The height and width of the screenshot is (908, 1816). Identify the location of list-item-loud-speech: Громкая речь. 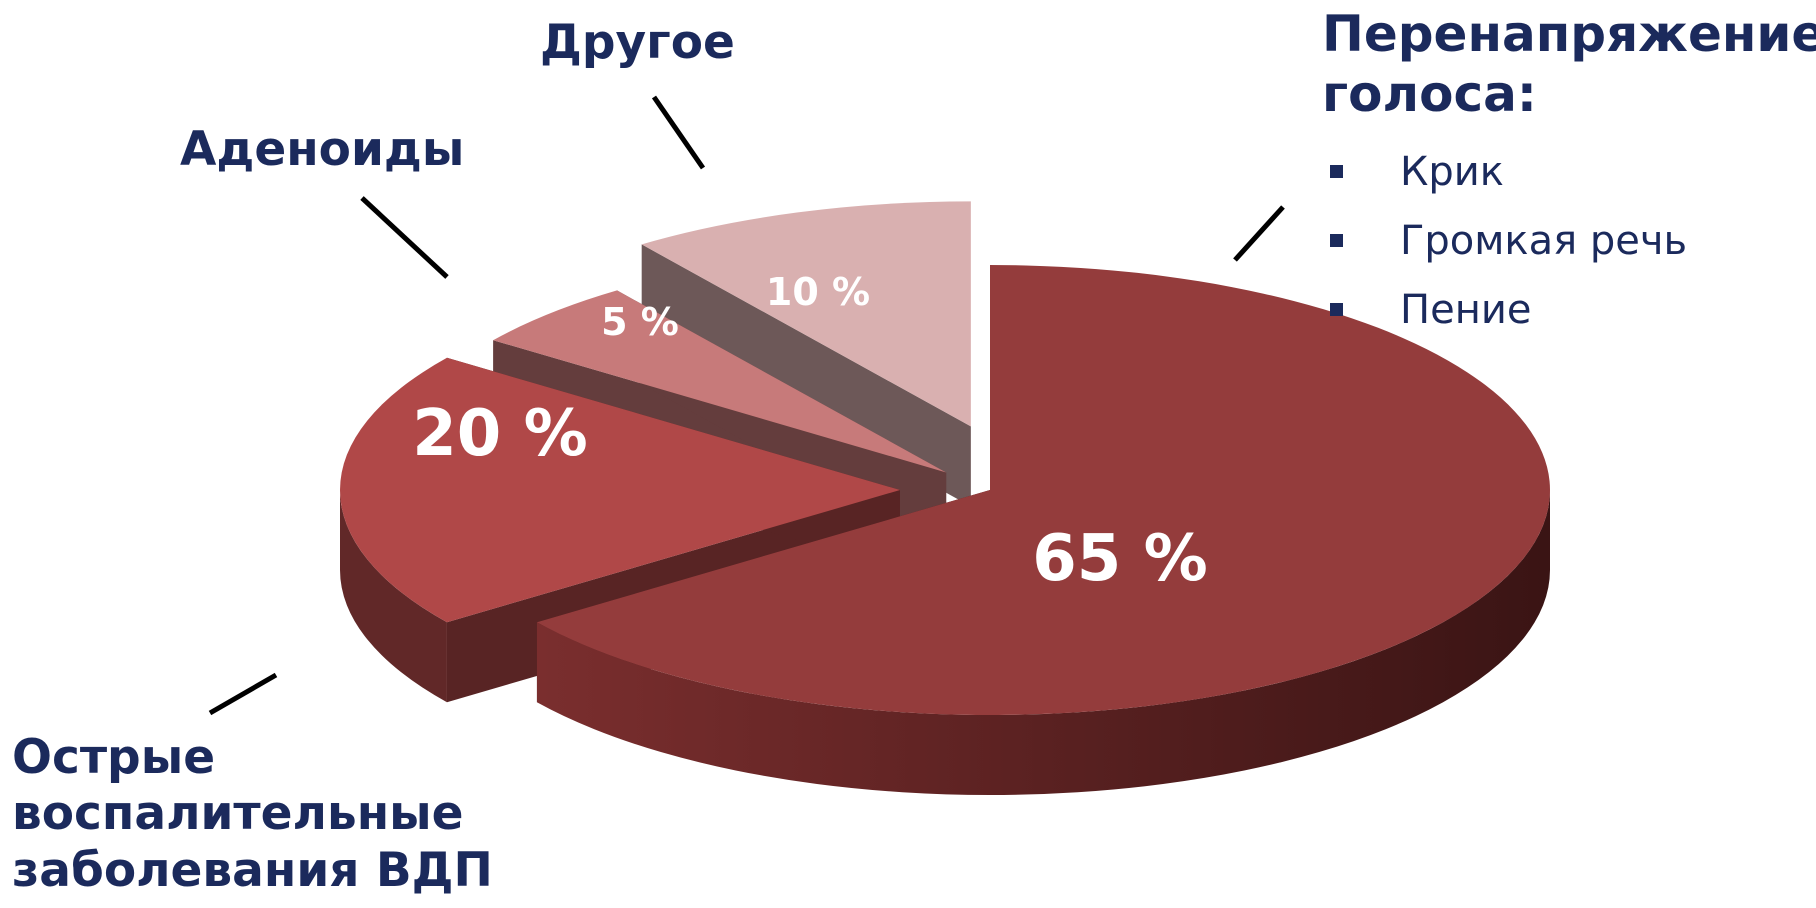
(1504, 240).